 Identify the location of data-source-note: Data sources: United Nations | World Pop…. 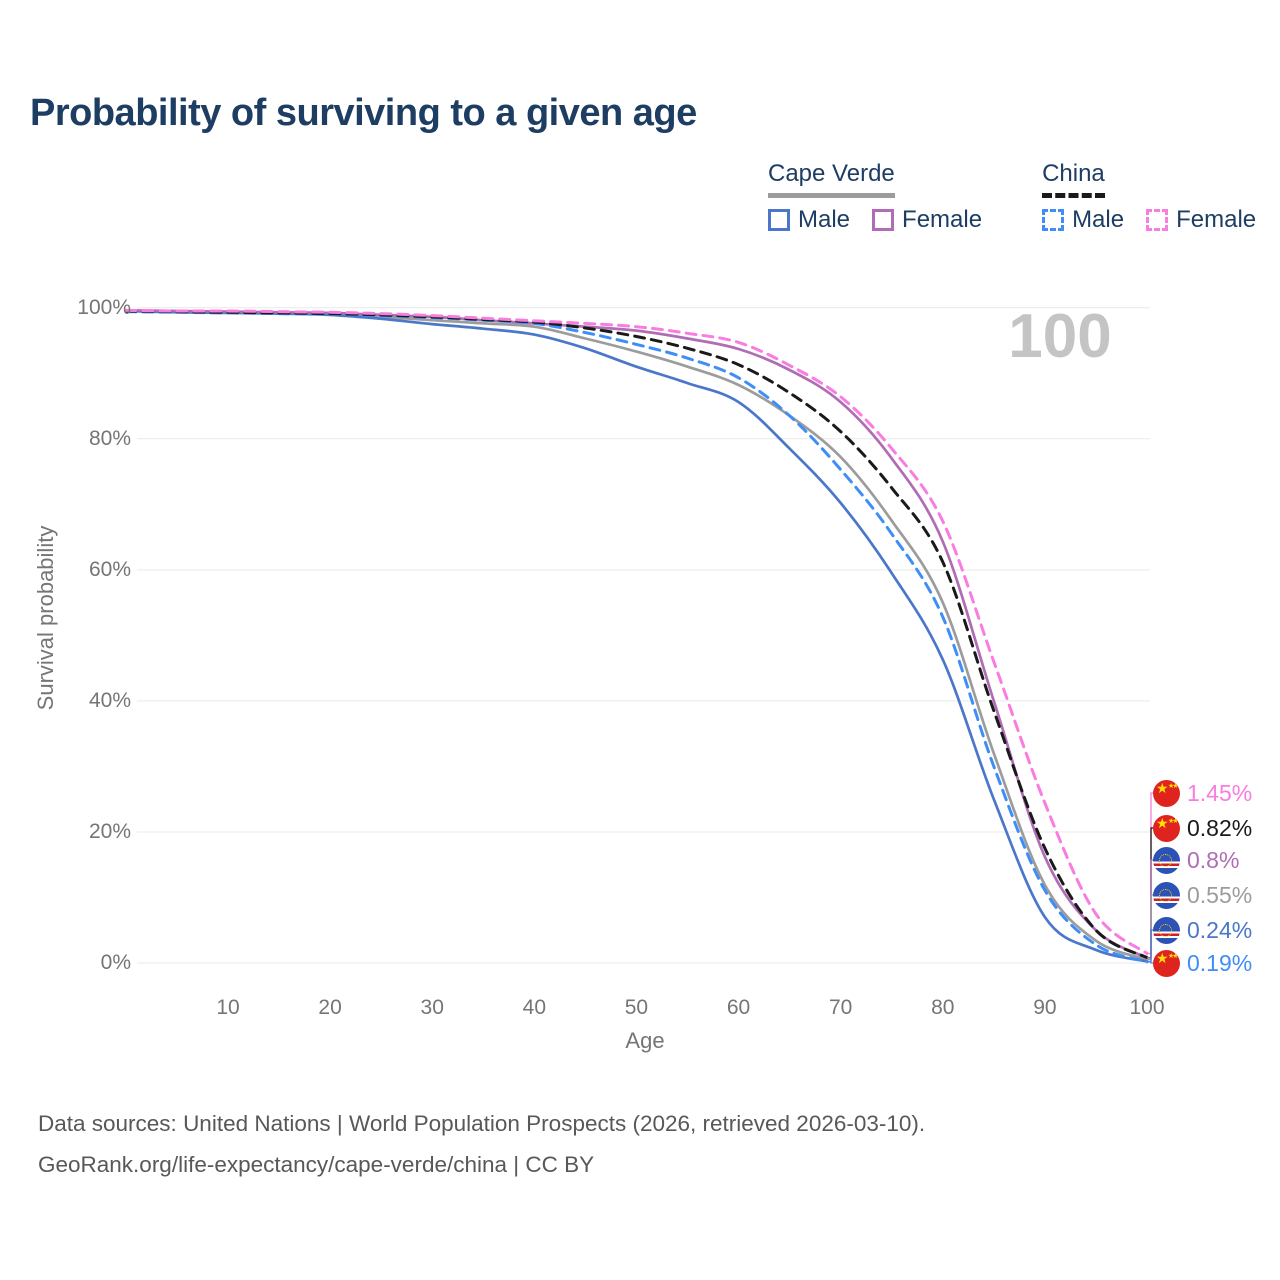
(481, 1144).